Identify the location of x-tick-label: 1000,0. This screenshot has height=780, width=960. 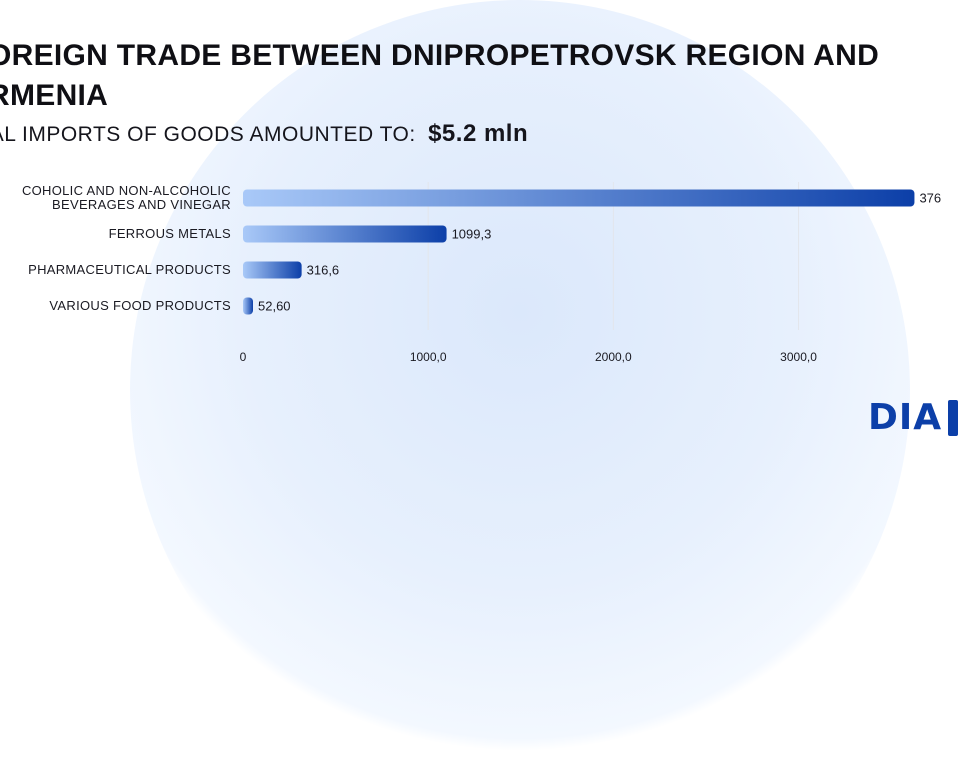
(428, 357).